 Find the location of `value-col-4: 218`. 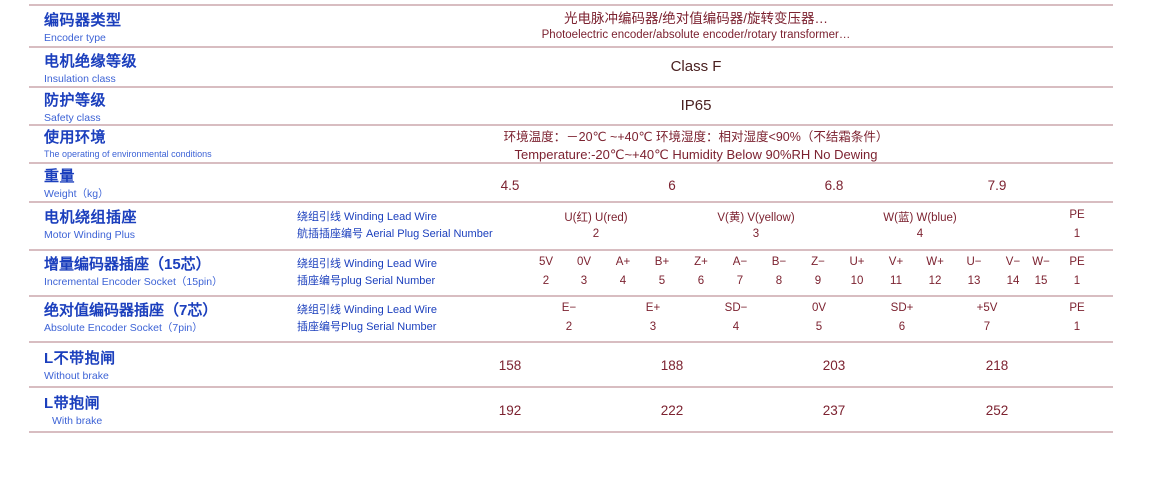

value-col-4: 218 is located at coordinates (997, 365).